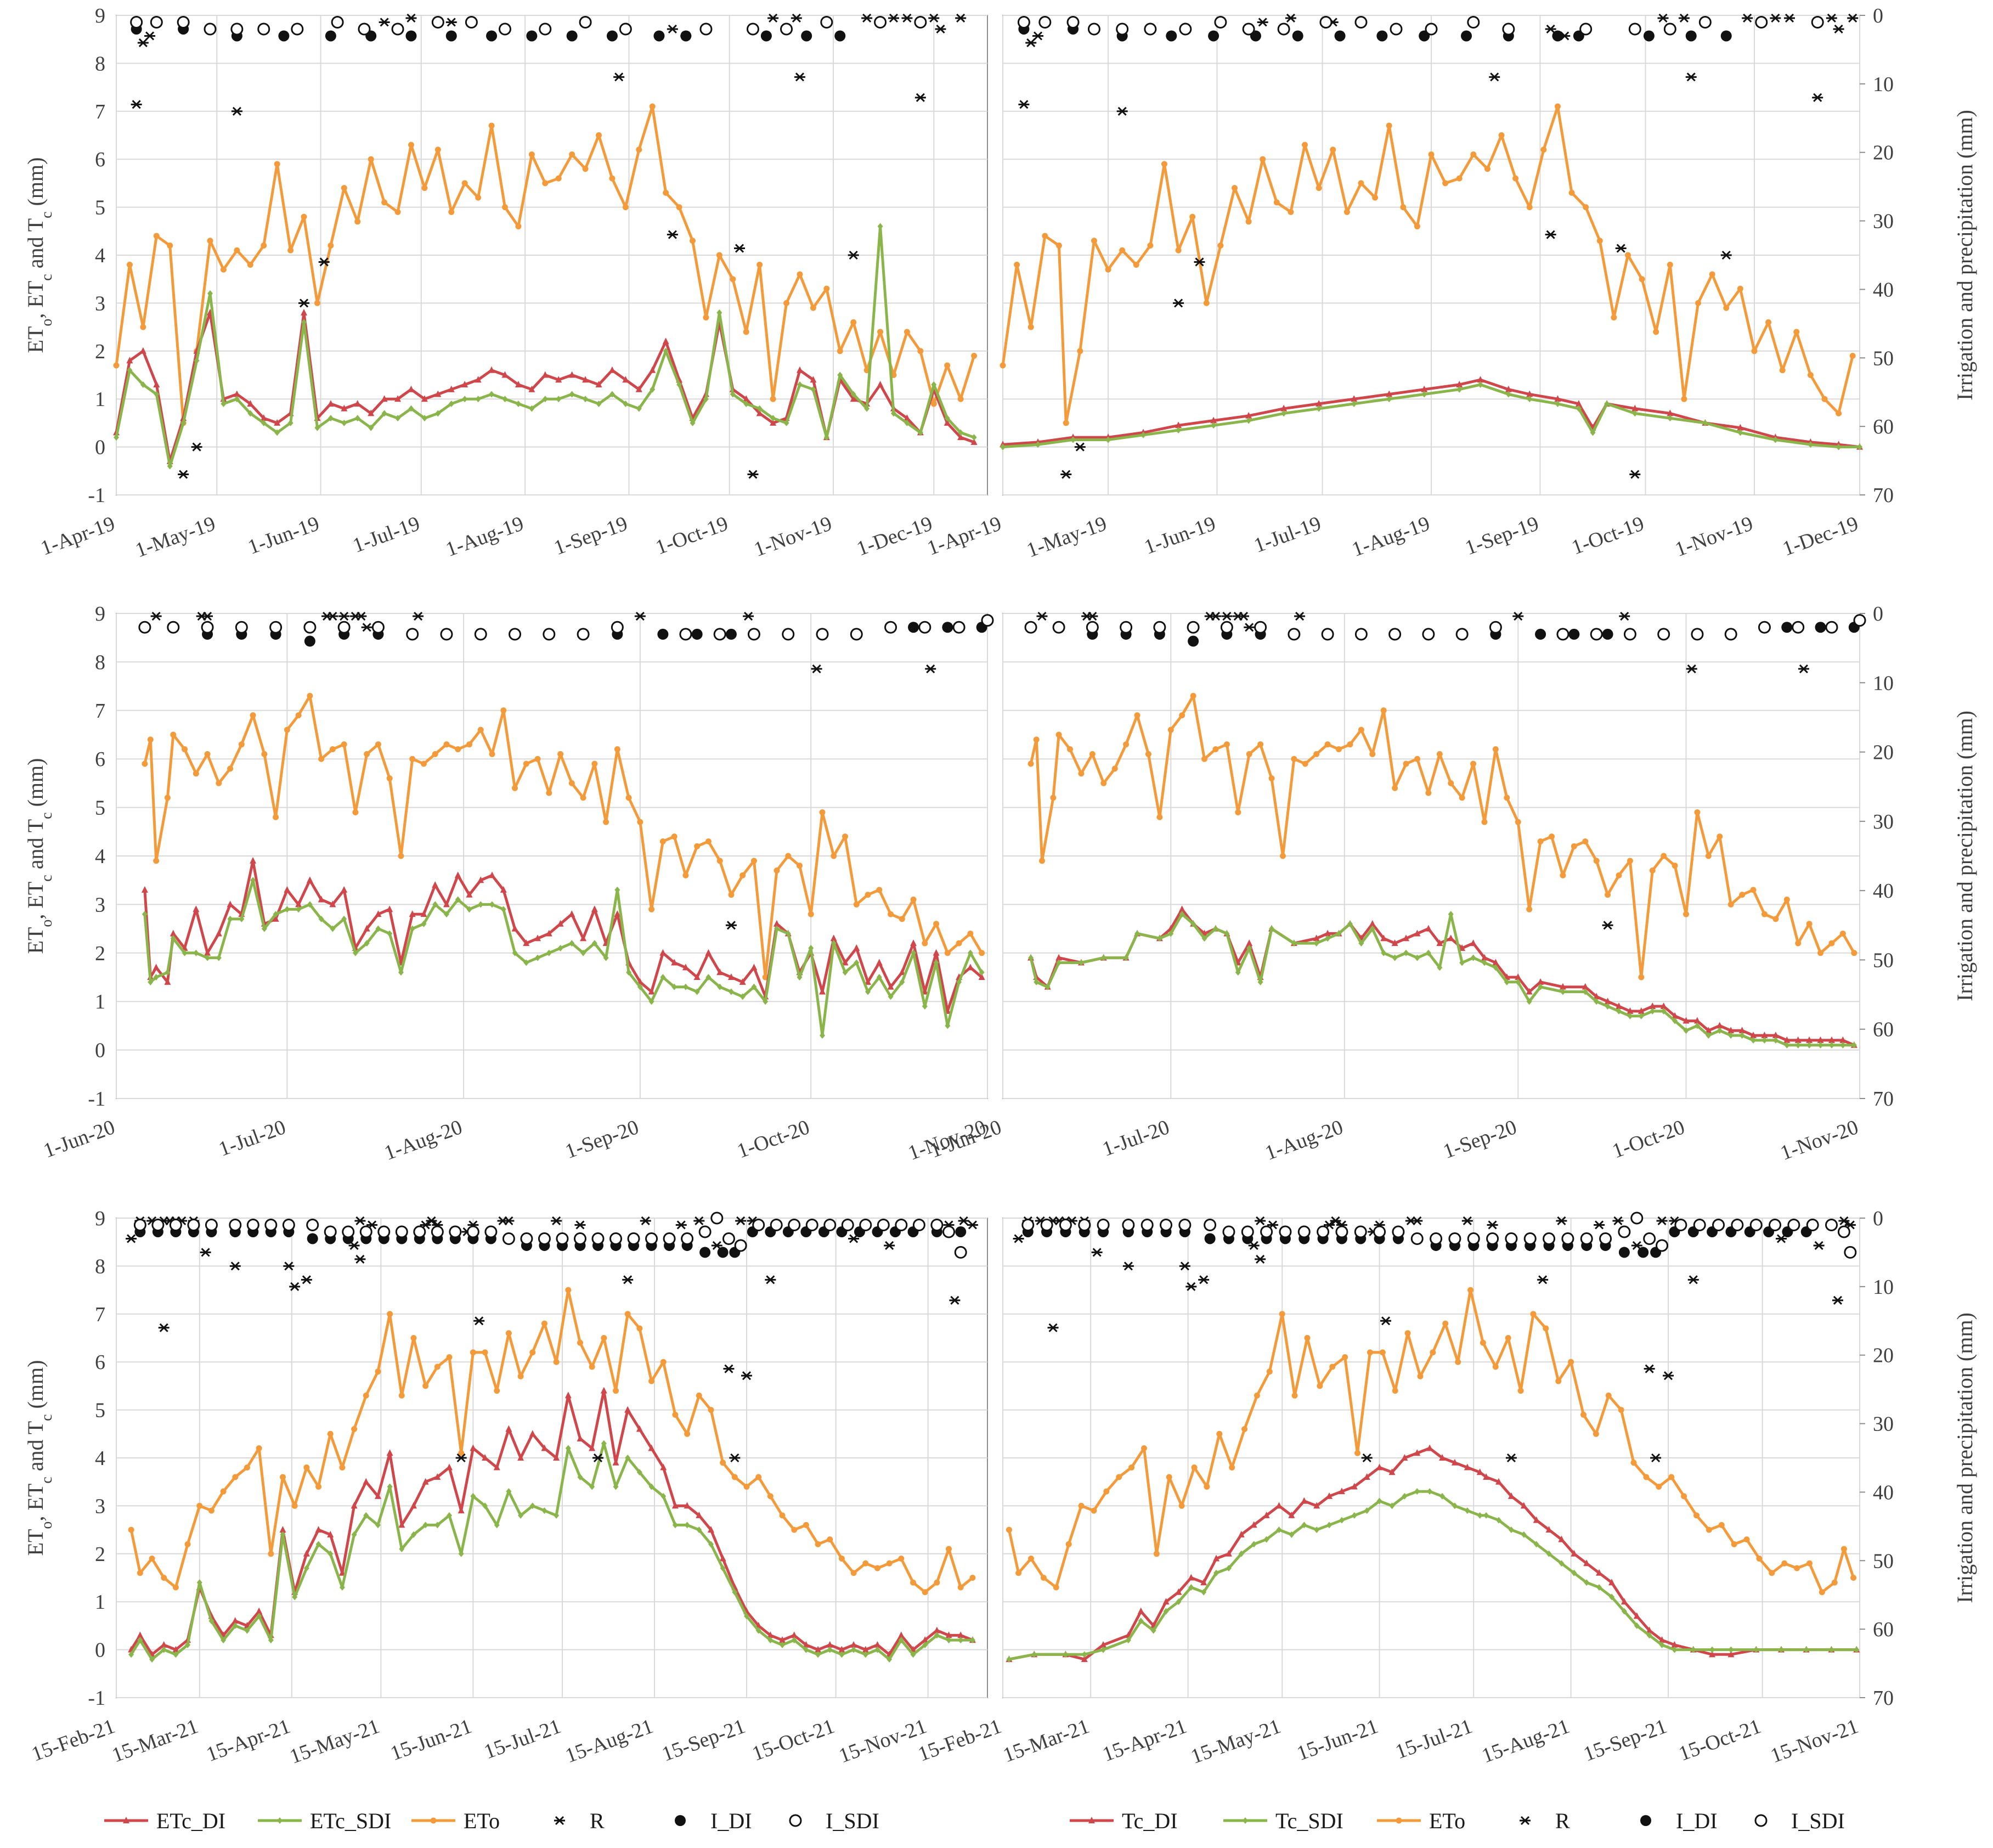 Image resolution: width=1993 pixels, height=1848 pixels. I want to click on series-I_SDI, so click(1445, 627).